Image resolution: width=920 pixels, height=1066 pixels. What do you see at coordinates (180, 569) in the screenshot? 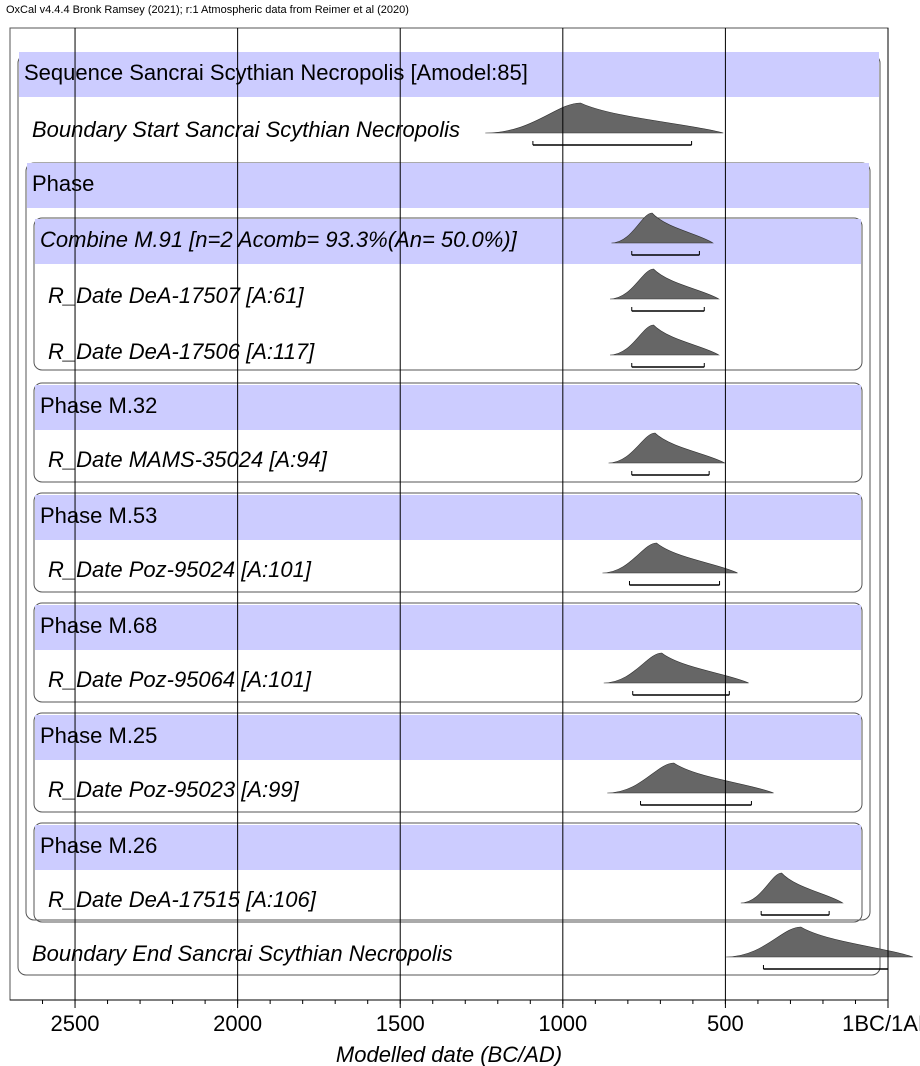
I see `row-label: R_Date Poz-95024 [A:101]` at bounding box center [180, 569].